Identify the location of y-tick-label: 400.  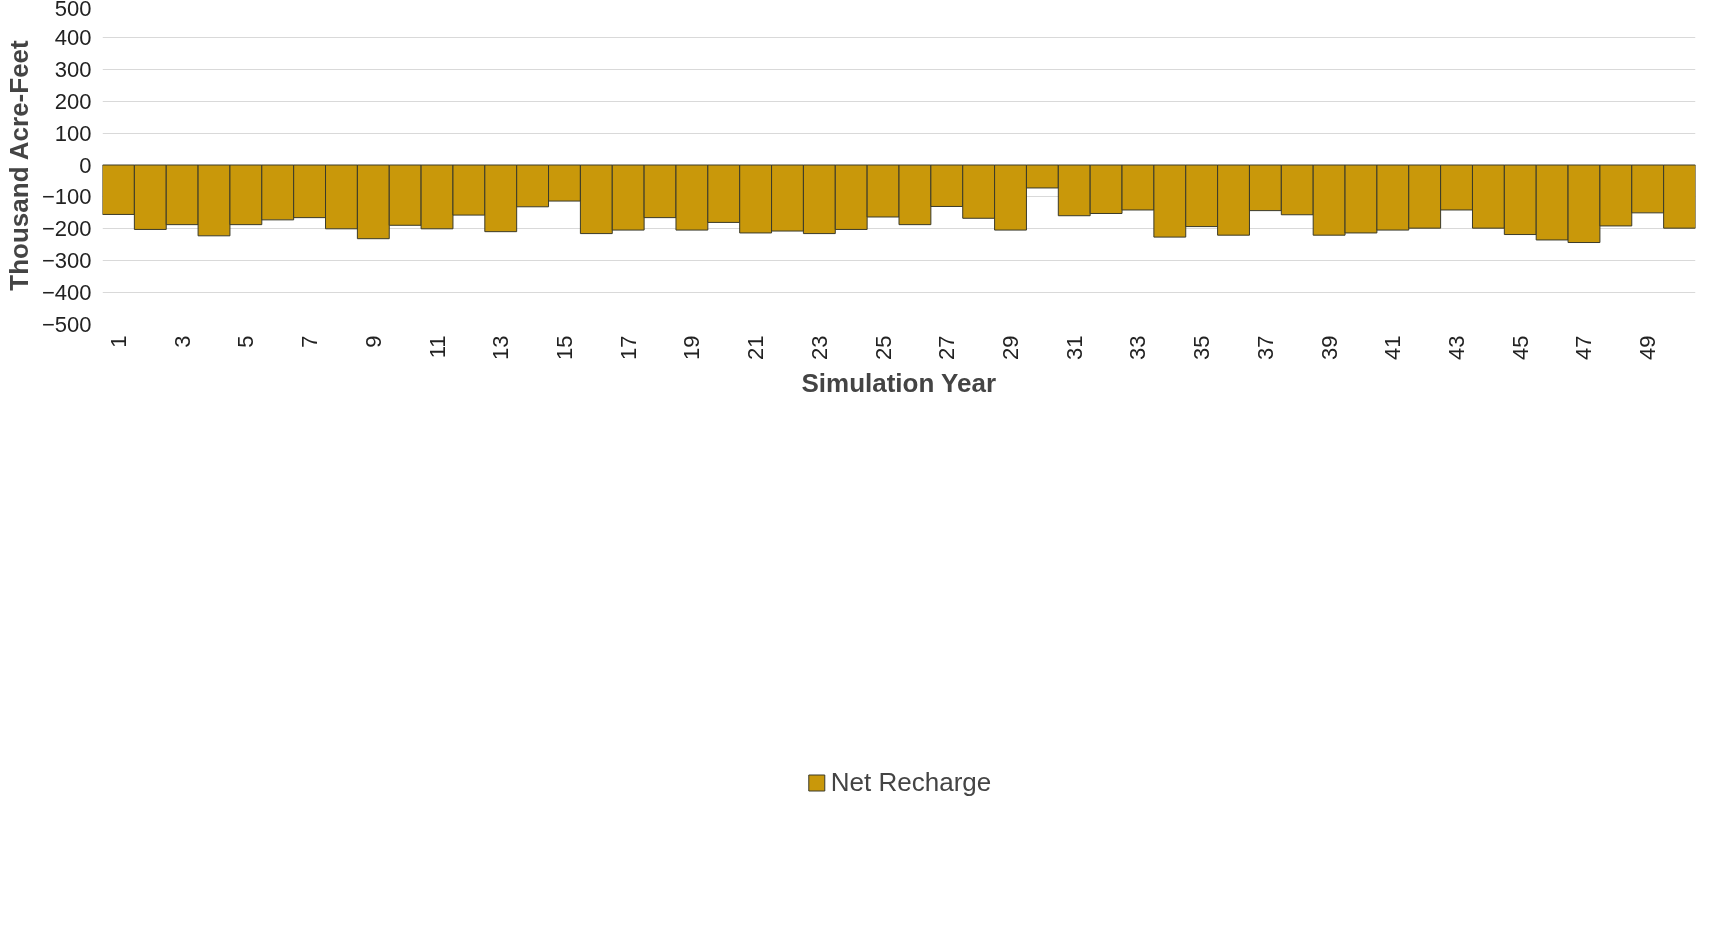
(73, 37).